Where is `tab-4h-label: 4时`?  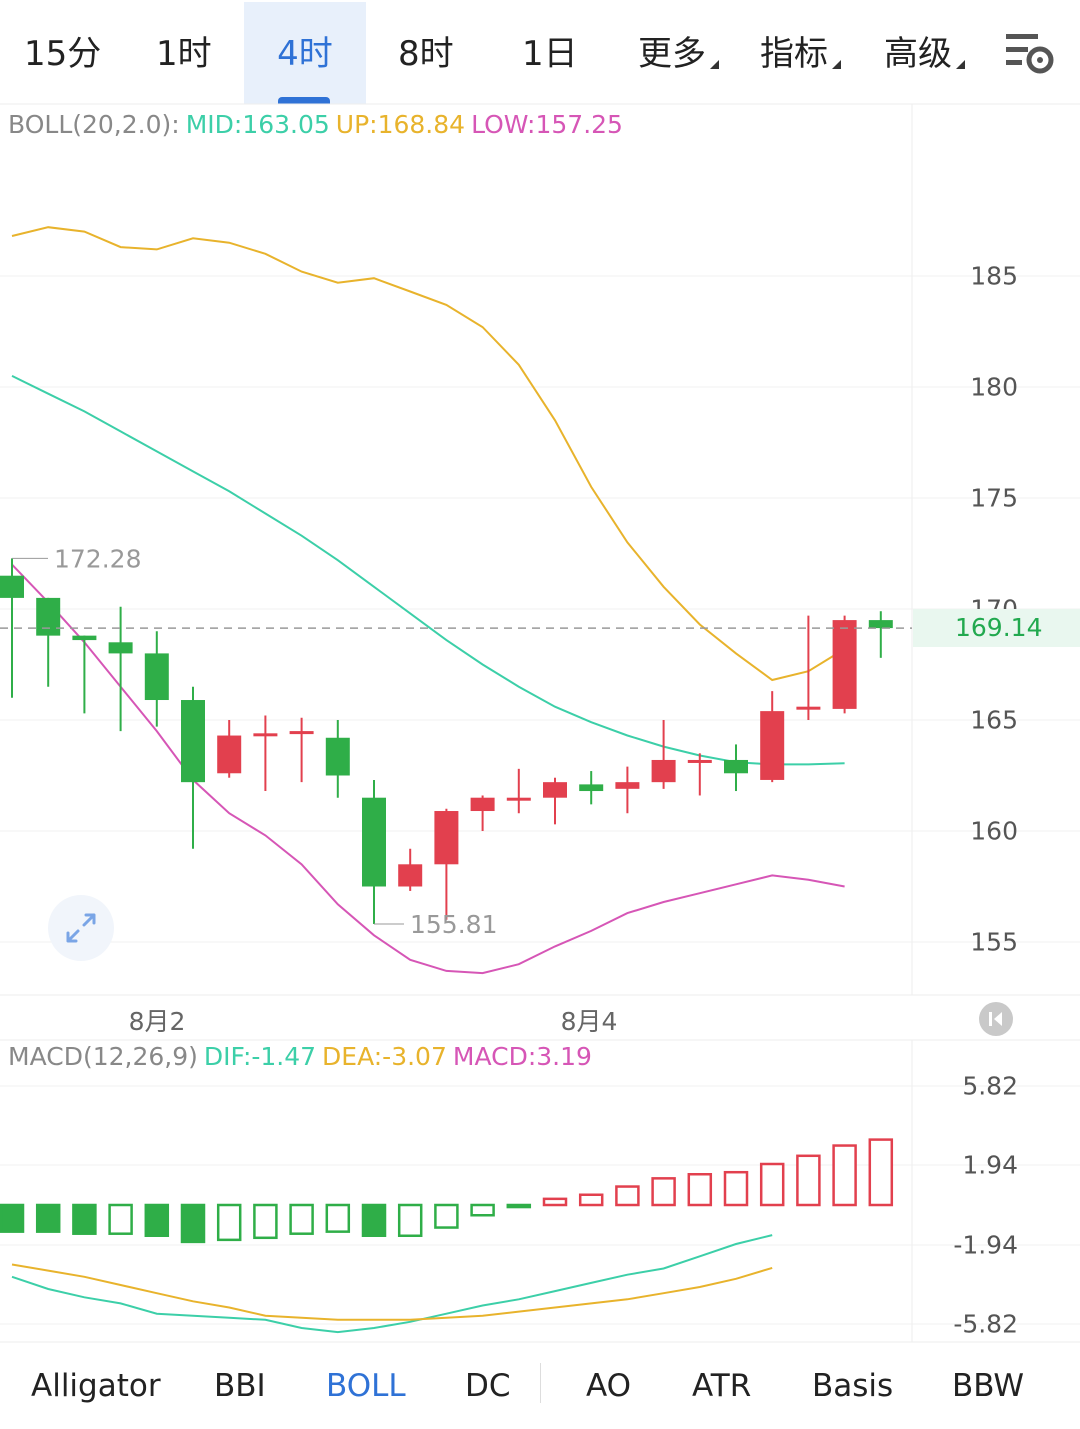
tab-4h-label: 4时 is located at coordinates (305, 54).